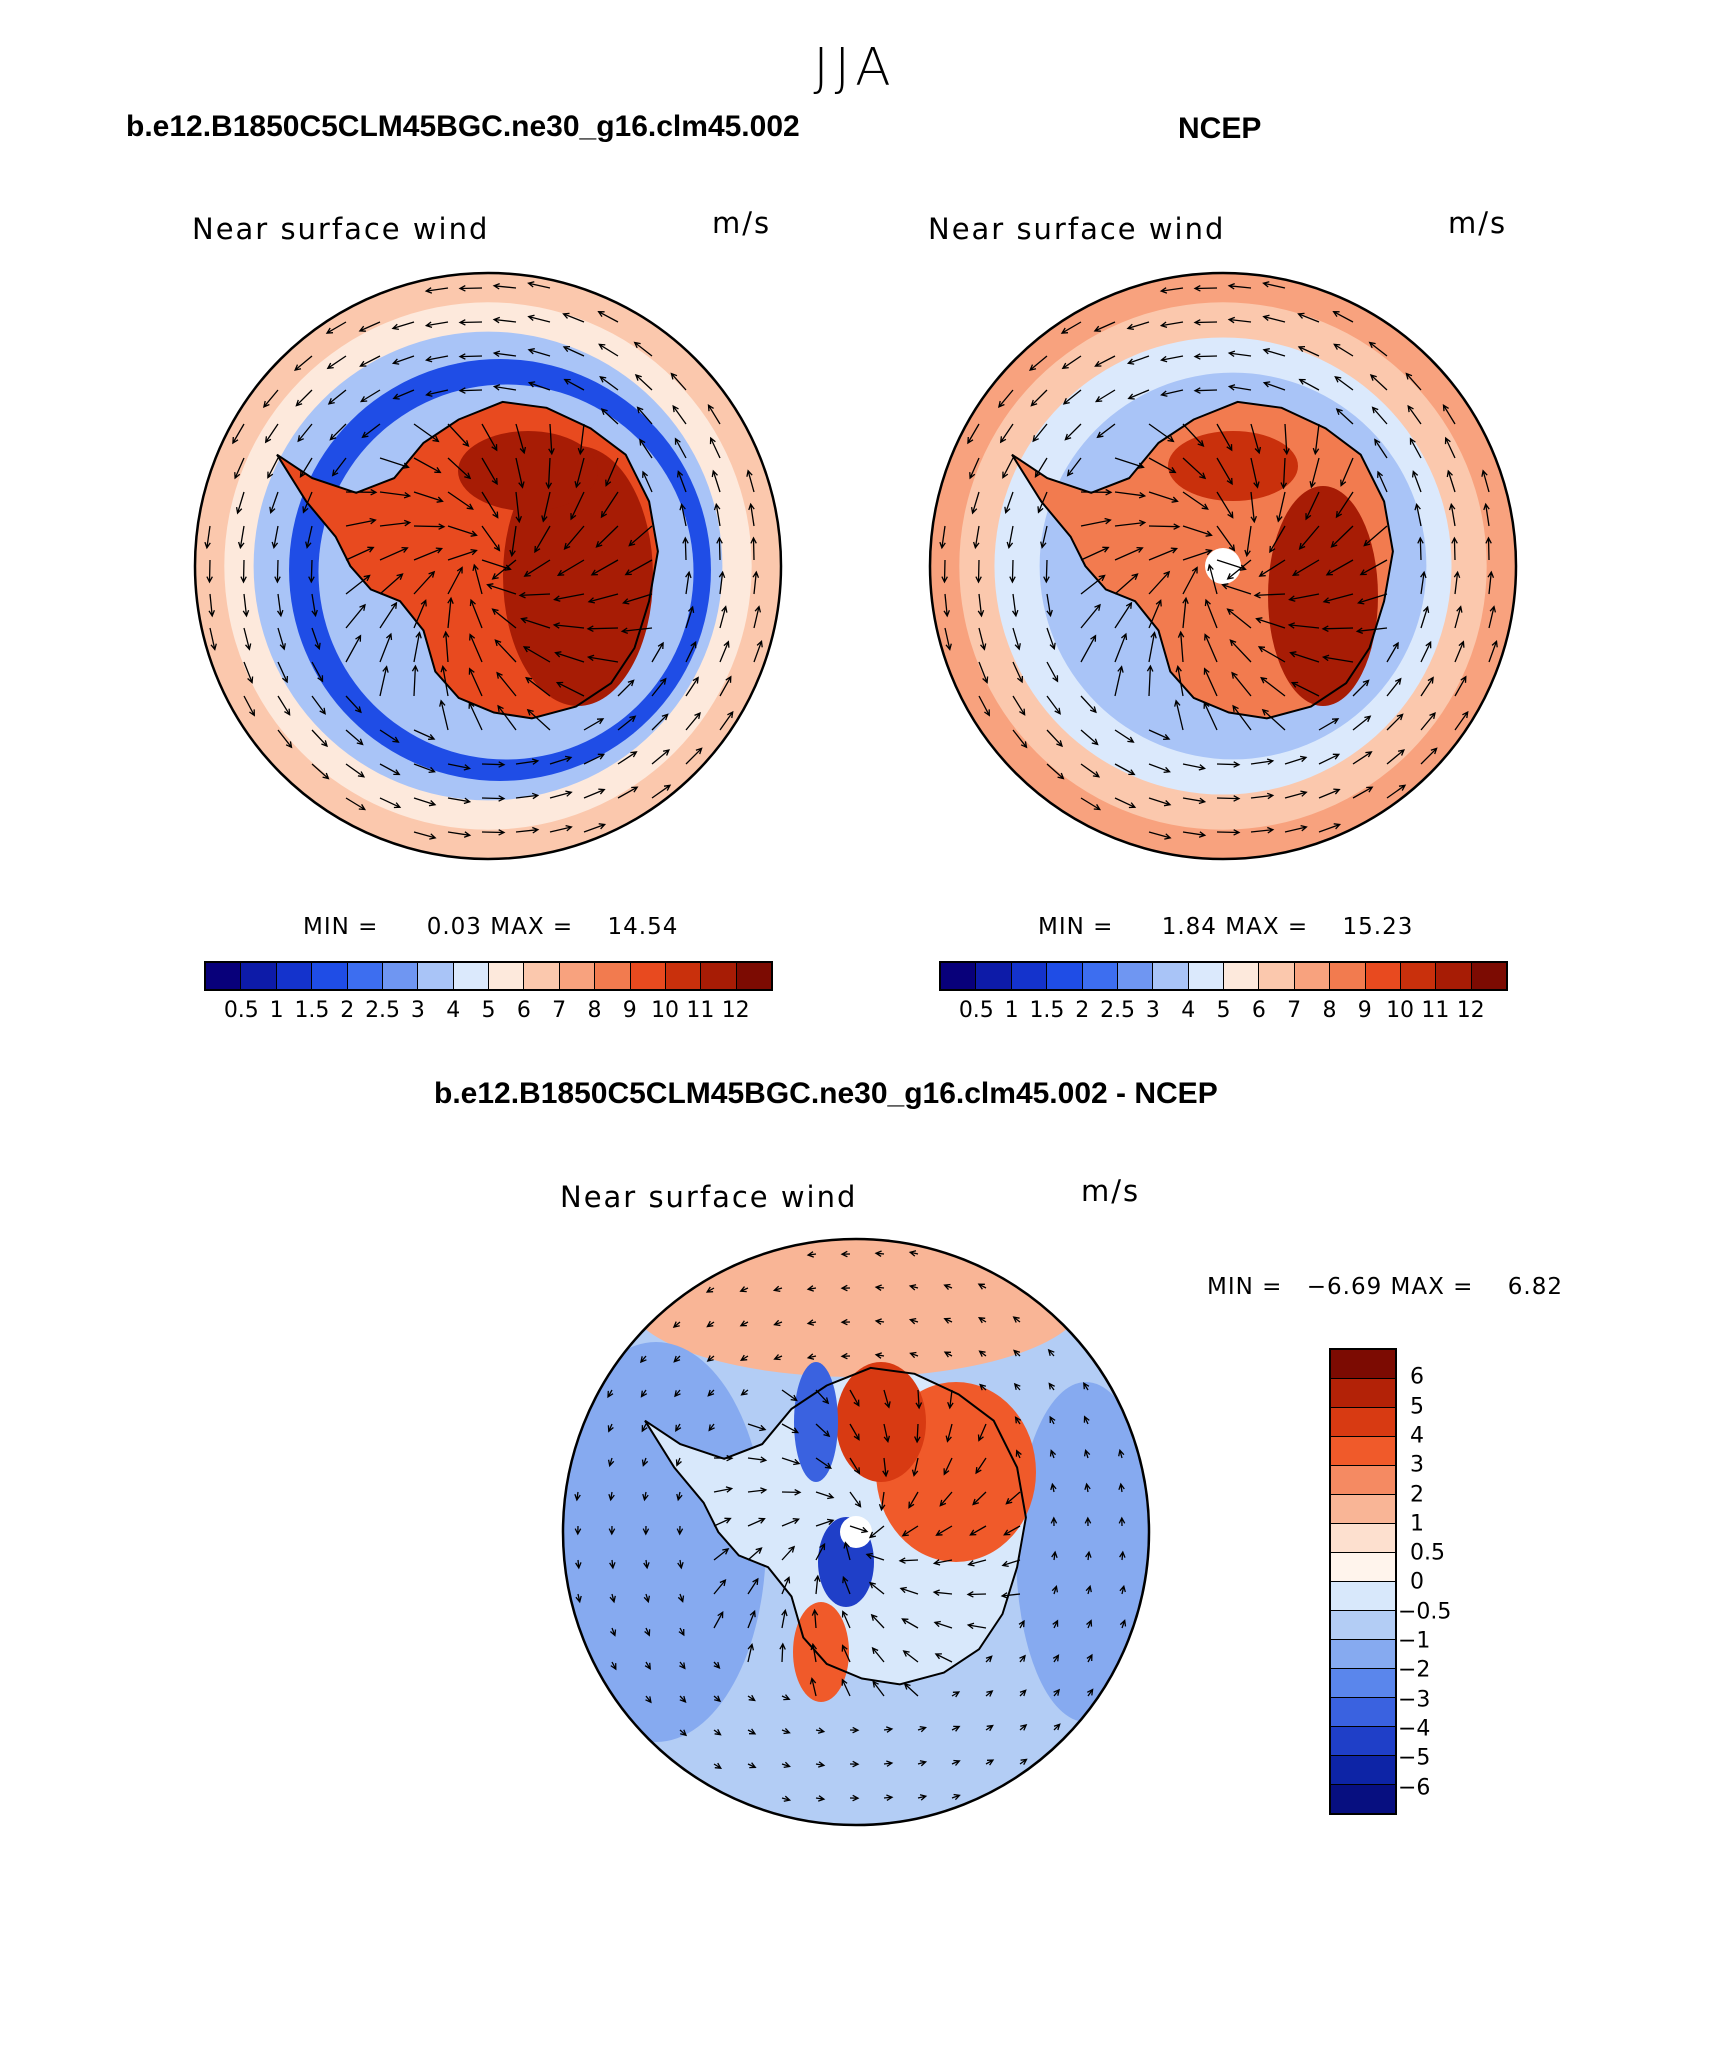  What do you see at coordinates (312, 1010) in the screenshot?
I see `colorbar-tick-label: 1.5` at bounding box center [312, 1010].